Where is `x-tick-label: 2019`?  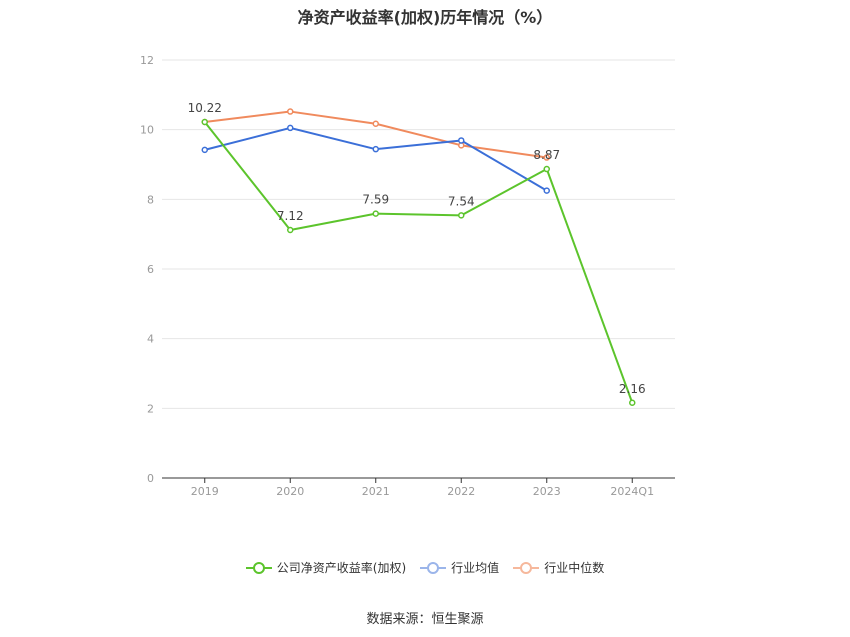
x-tick-label: 2019 is located at coordinates (205, 491).